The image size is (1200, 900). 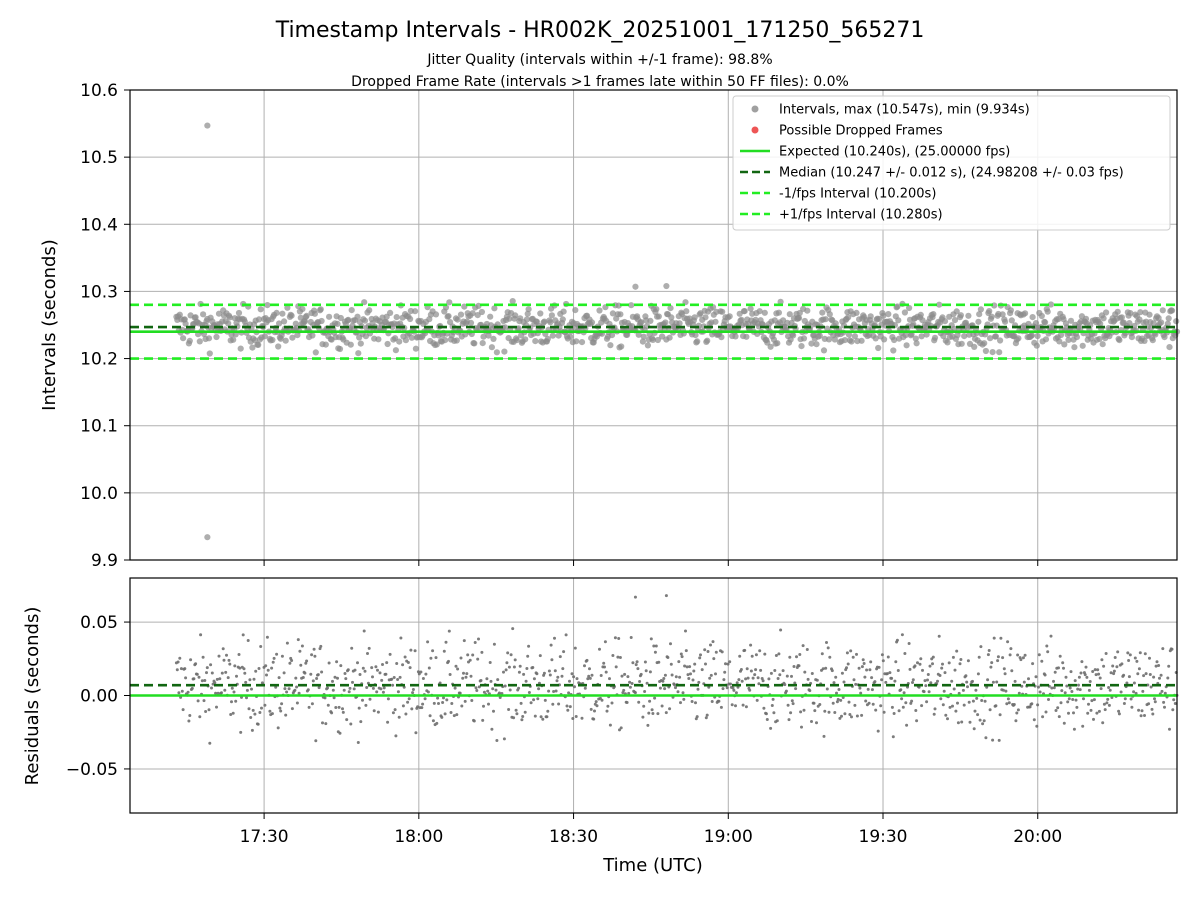 I want to click on top-y-tick-label: 10.0, so click(x=99, y=494).